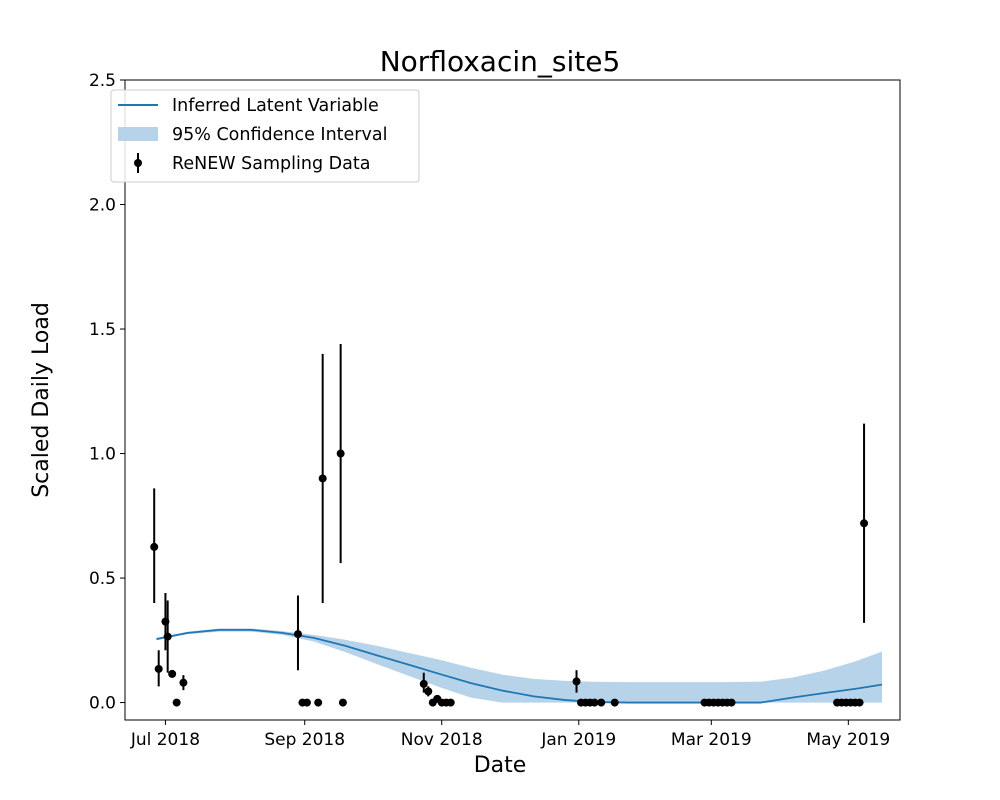  I want to click on chart-title: Norfloxacin_site5, so click(500, 61).